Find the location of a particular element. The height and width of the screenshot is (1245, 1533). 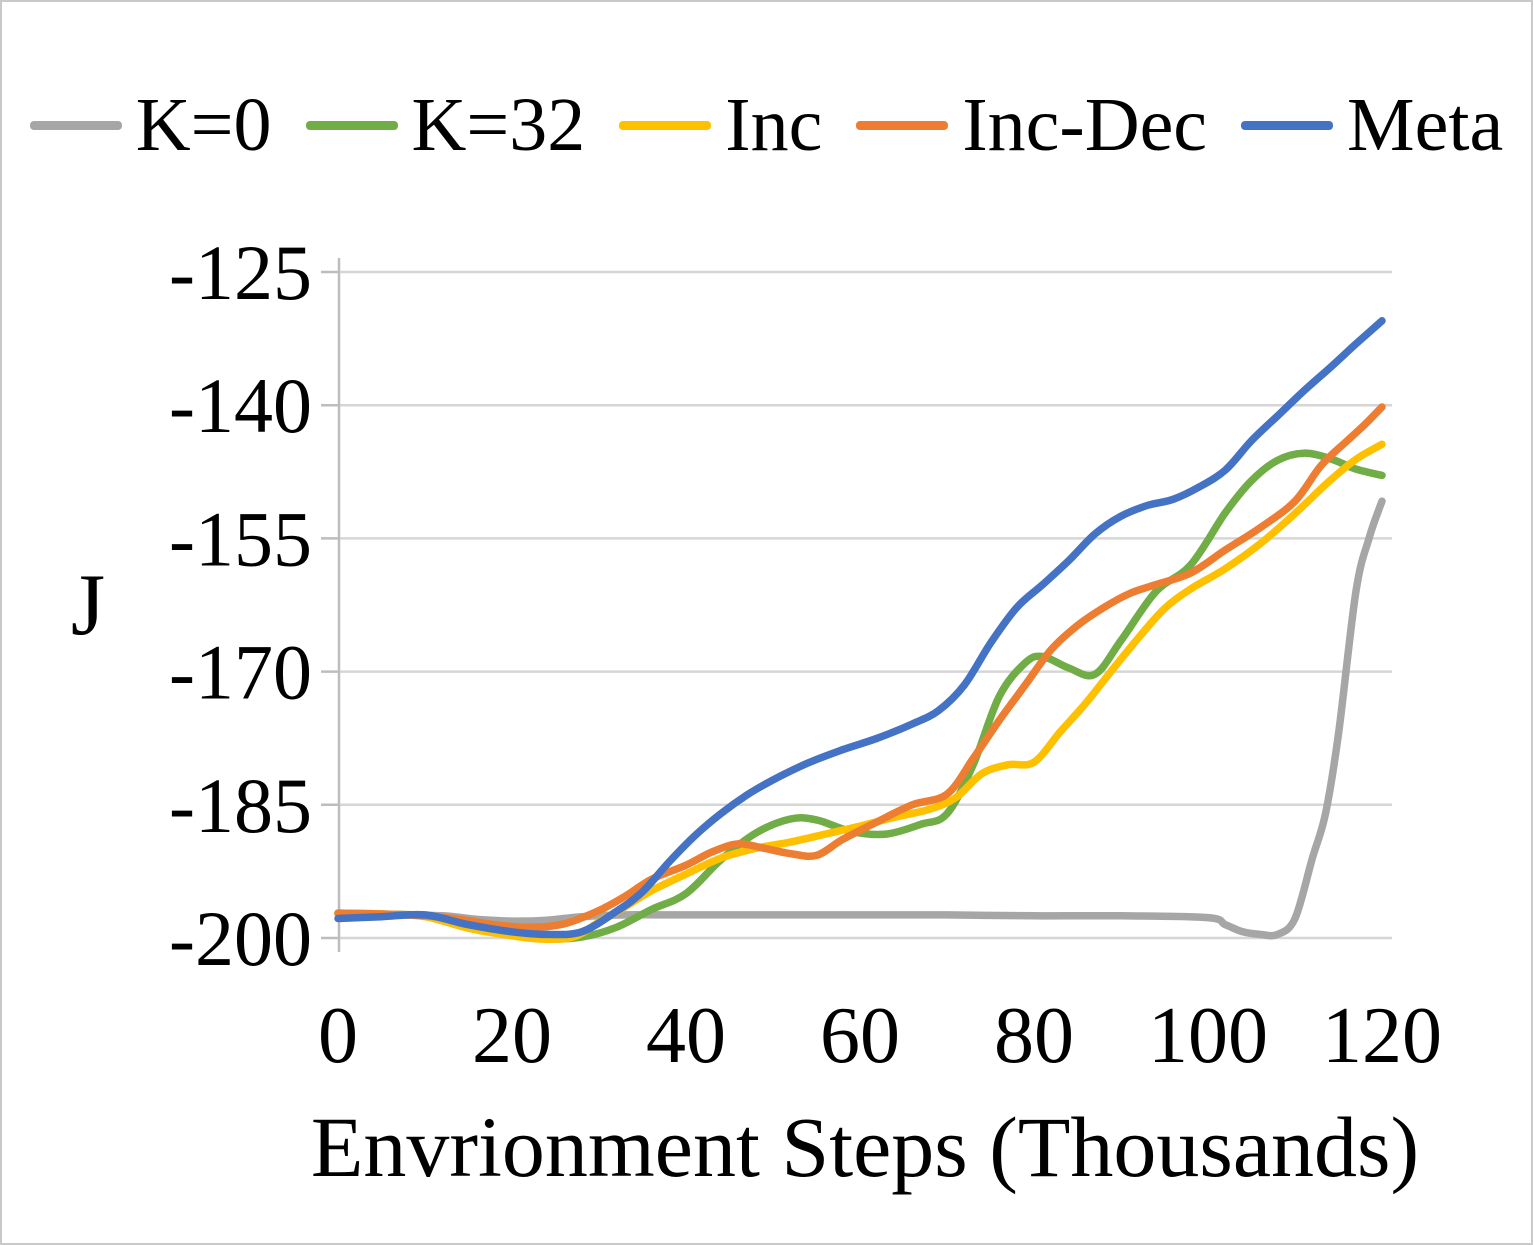

ytick-label--185: -185 is located at coordinates (240, 805).